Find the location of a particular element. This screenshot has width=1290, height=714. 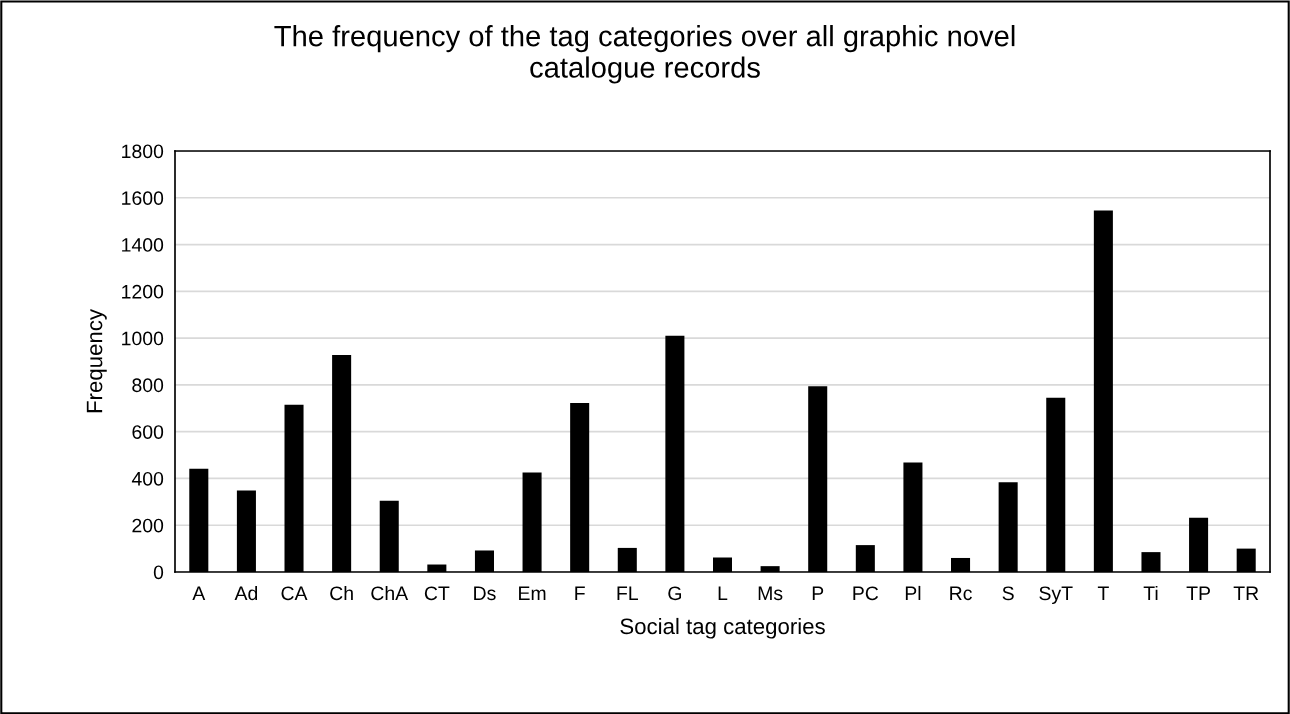

x-tick-label: Ch is located at coordinates (341, 593).